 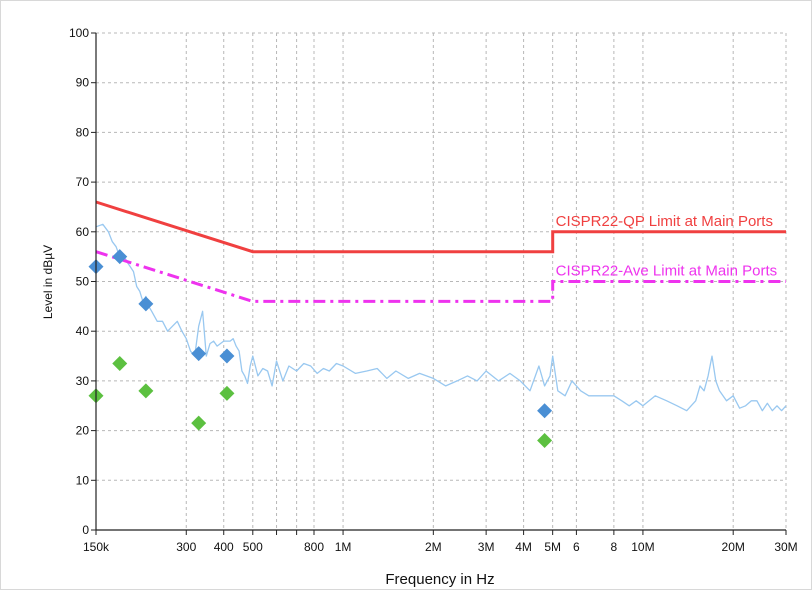 I want to click on x-tick-label: 300, so click(x=186, y=547).